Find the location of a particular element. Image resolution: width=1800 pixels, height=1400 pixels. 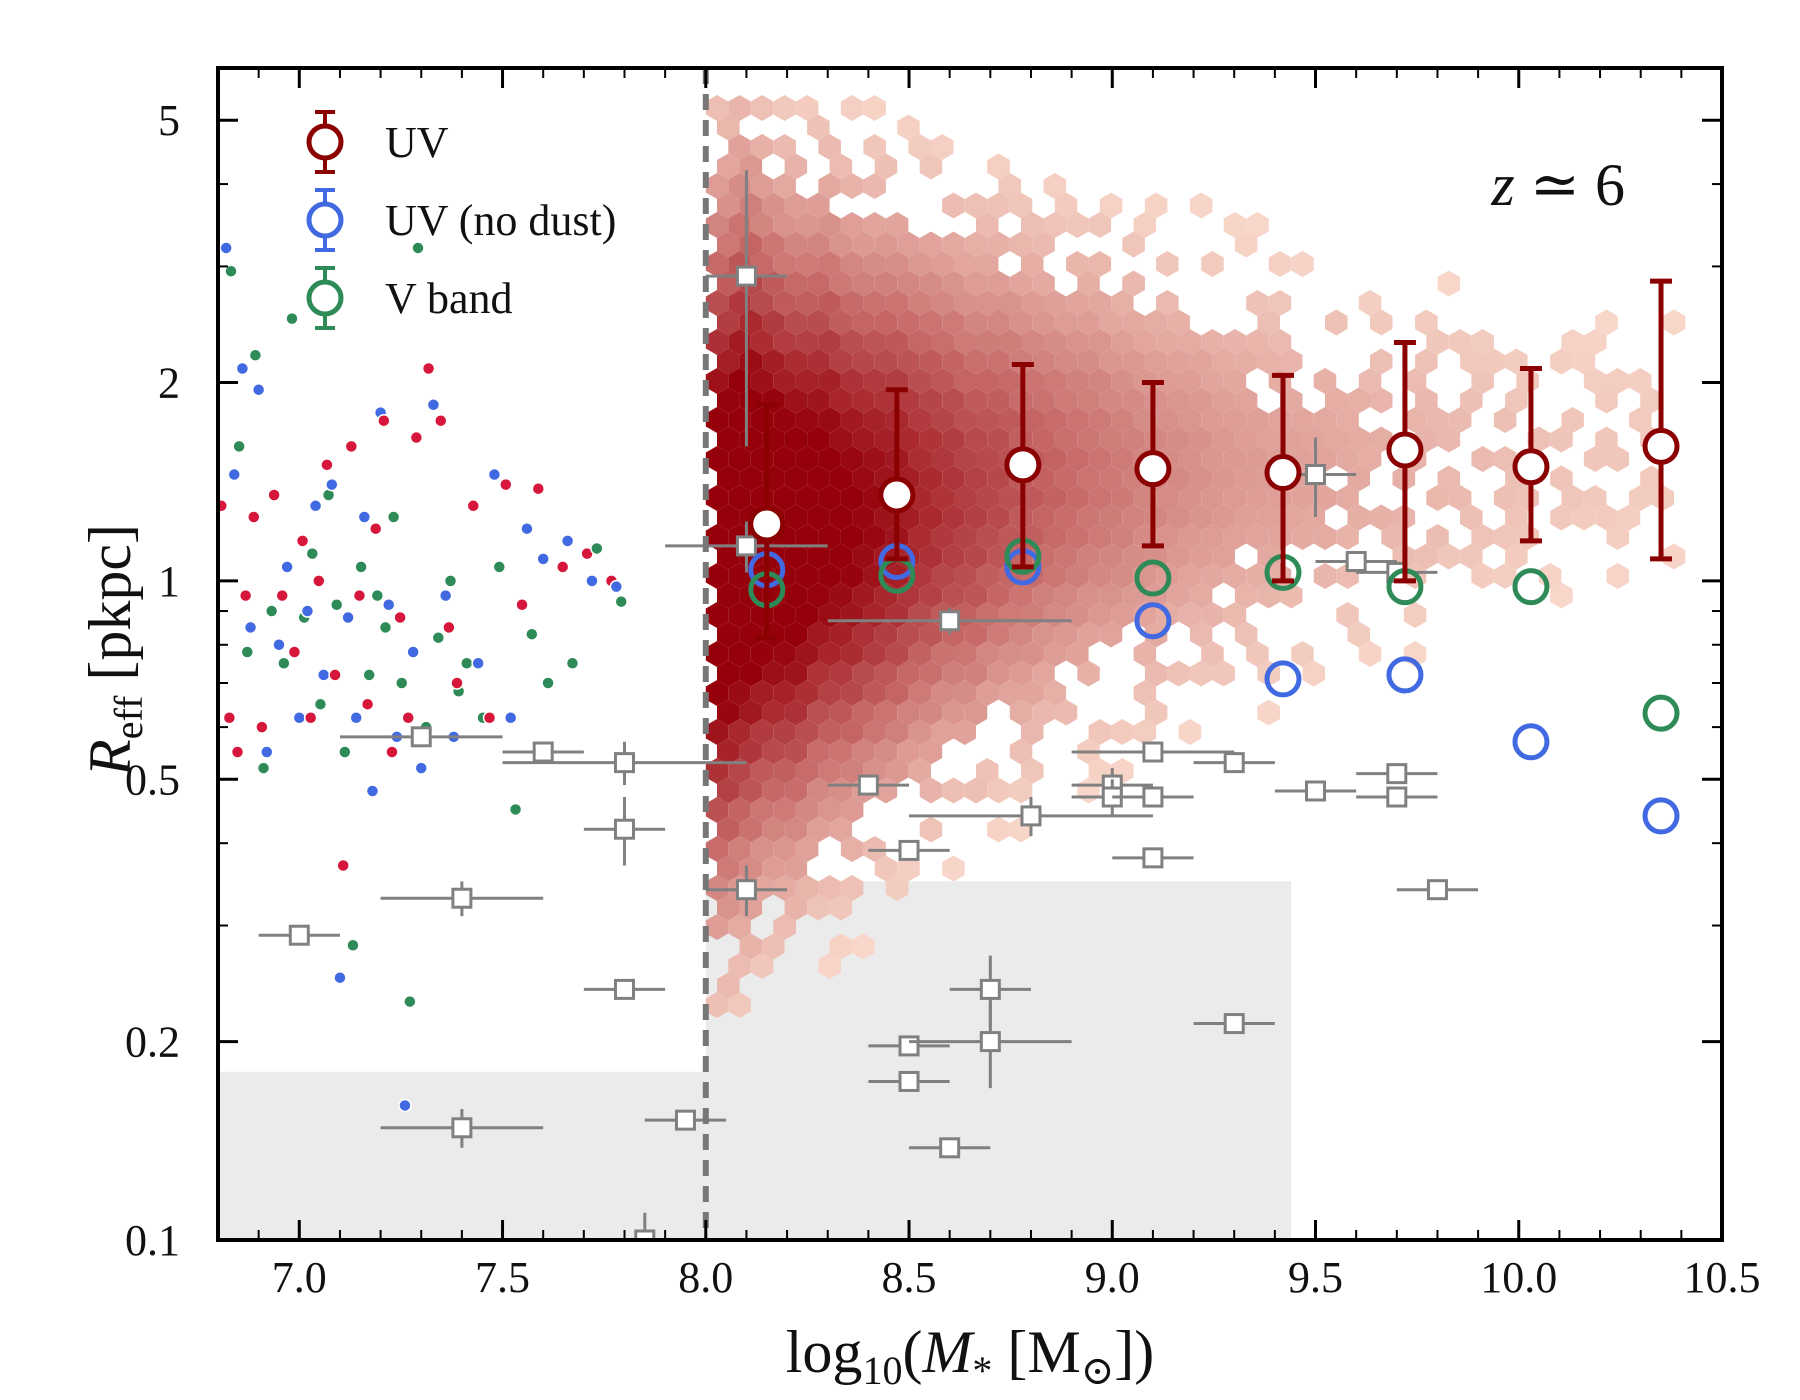

legend-label-uv: UV is located at coordinates (417, 142).